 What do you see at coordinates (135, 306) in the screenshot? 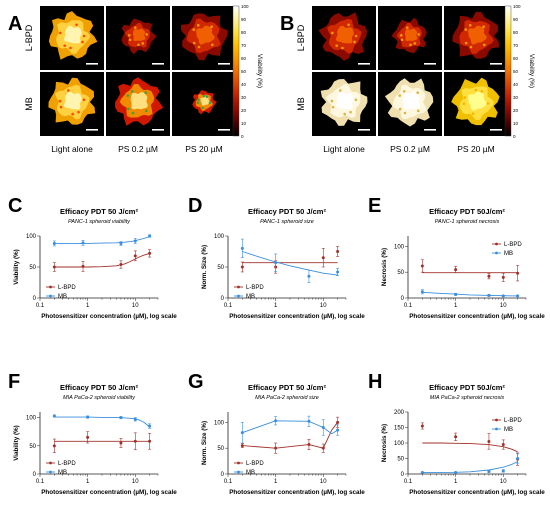
I see `x-tick-label: 10` at bounding box center [135, 306].